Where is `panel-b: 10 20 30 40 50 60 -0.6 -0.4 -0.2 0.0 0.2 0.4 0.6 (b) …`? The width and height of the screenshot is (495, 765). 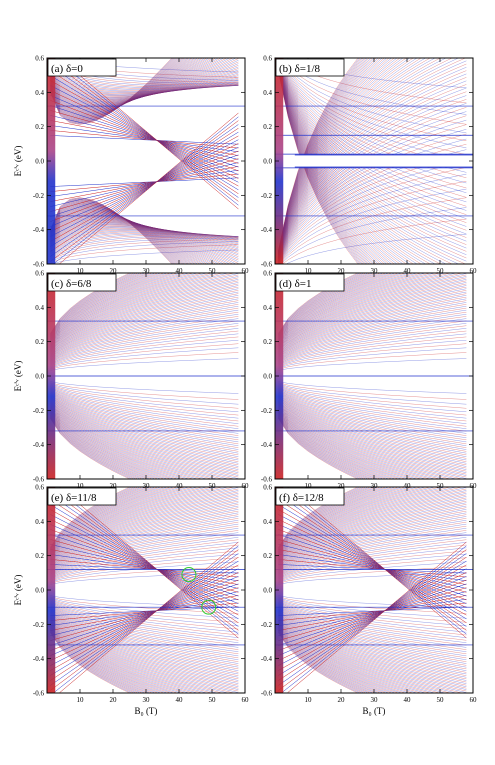 panel-b: 10 20 30 40 50 60 -0.6 -0.4 -0.2 0.0 0.2 0.4 0.6 (b) … is located at coordinates (369, 165).